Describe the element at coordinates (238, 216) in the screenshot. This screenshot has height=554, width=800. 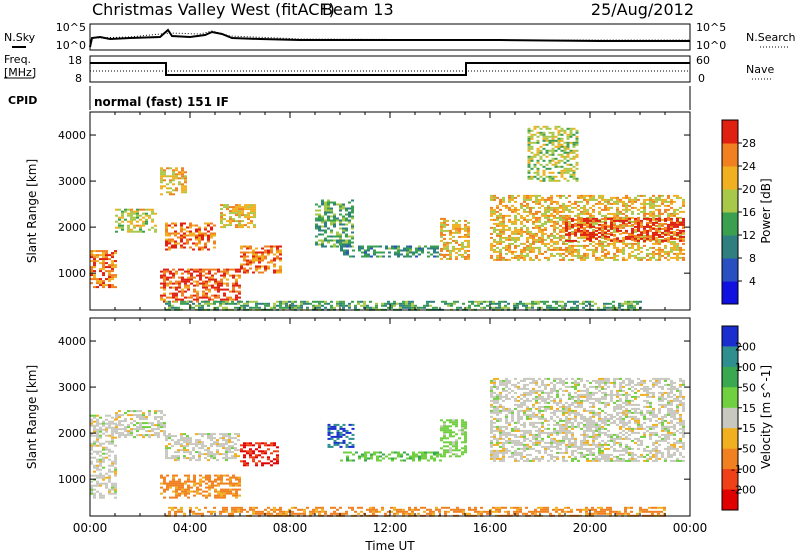
I see `power-echo-region` at that location.